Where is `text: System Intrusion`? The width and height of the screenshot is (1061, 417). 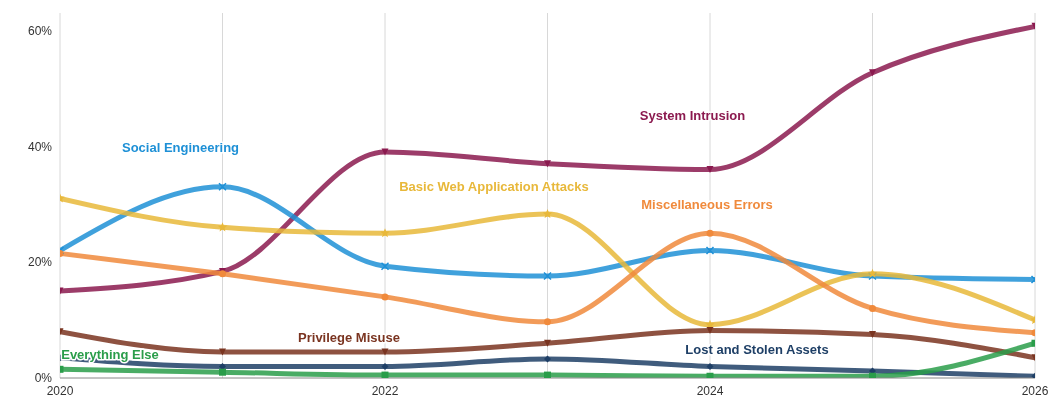 text: System Intrusion is located at coordinates (692, 116).